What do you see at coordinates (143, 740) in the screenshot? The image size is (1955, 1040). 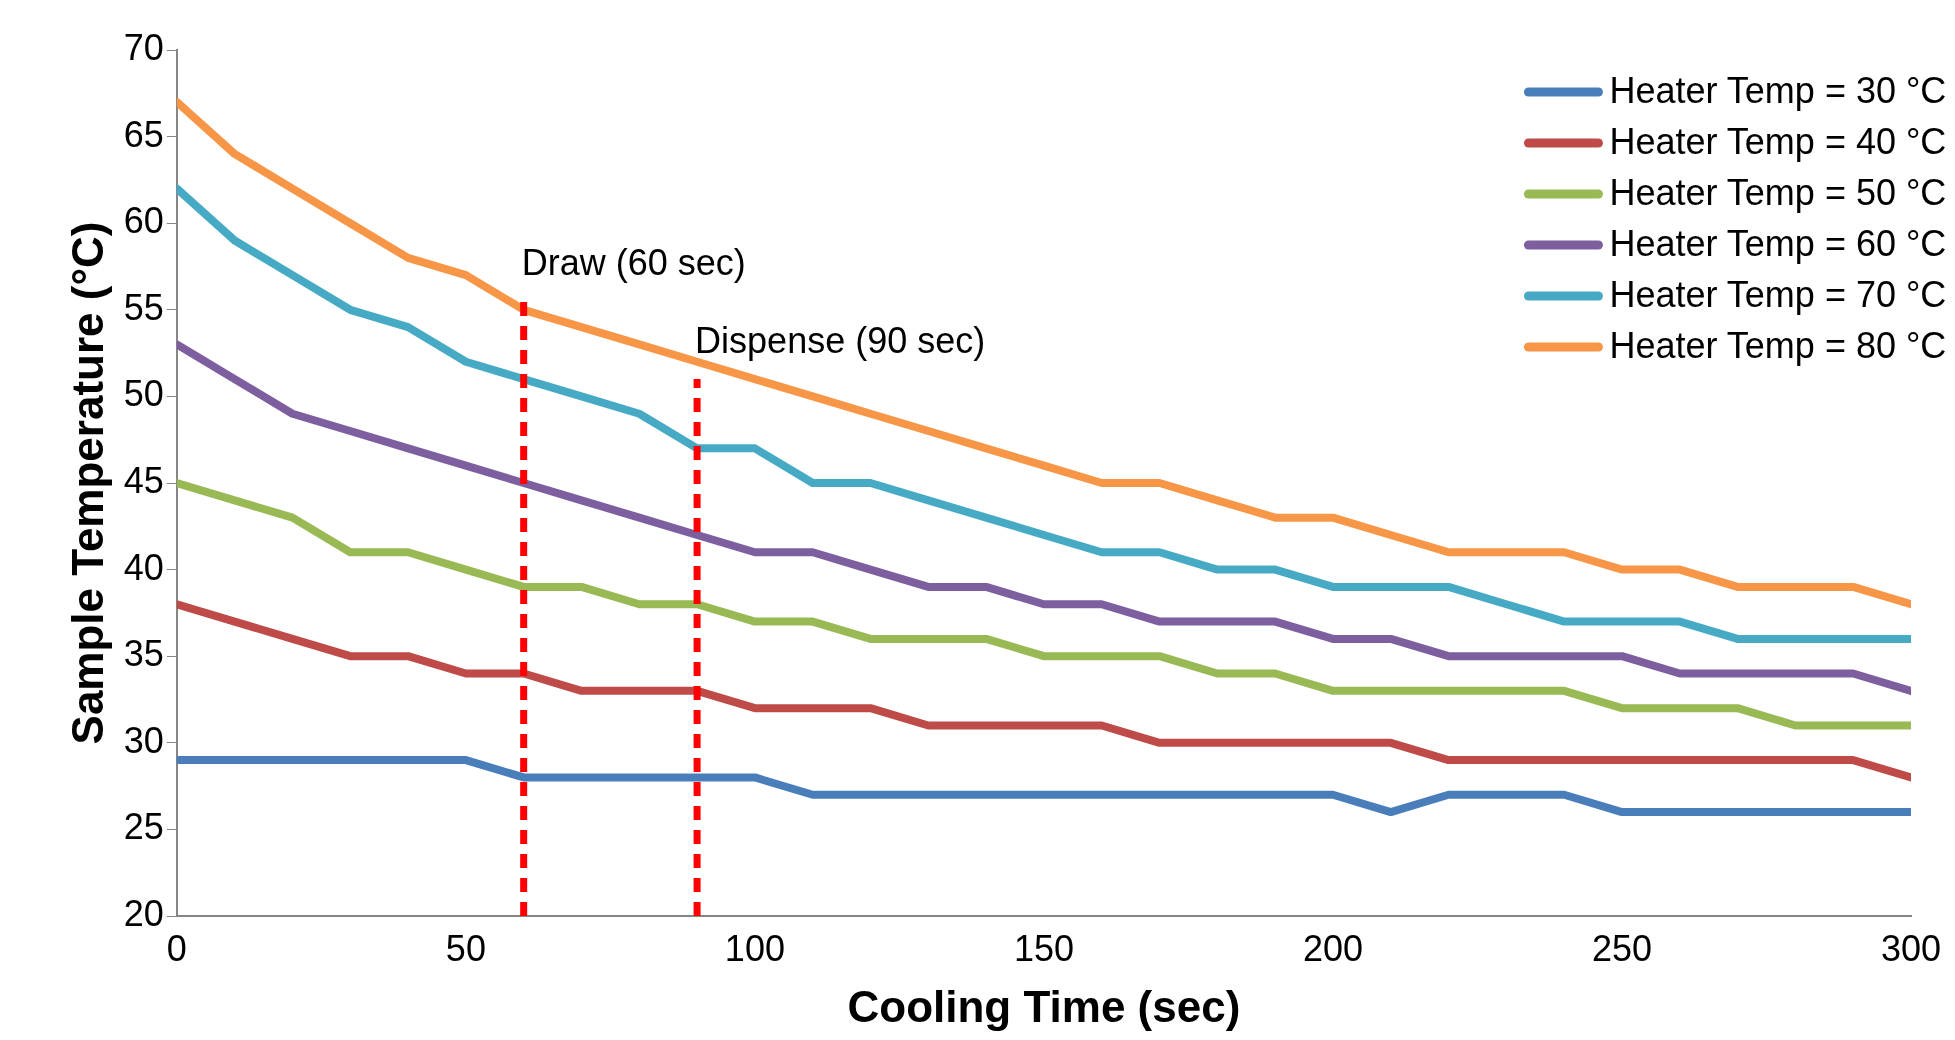 I see `y-tick-label: 30` at bounding box center [143, 740].